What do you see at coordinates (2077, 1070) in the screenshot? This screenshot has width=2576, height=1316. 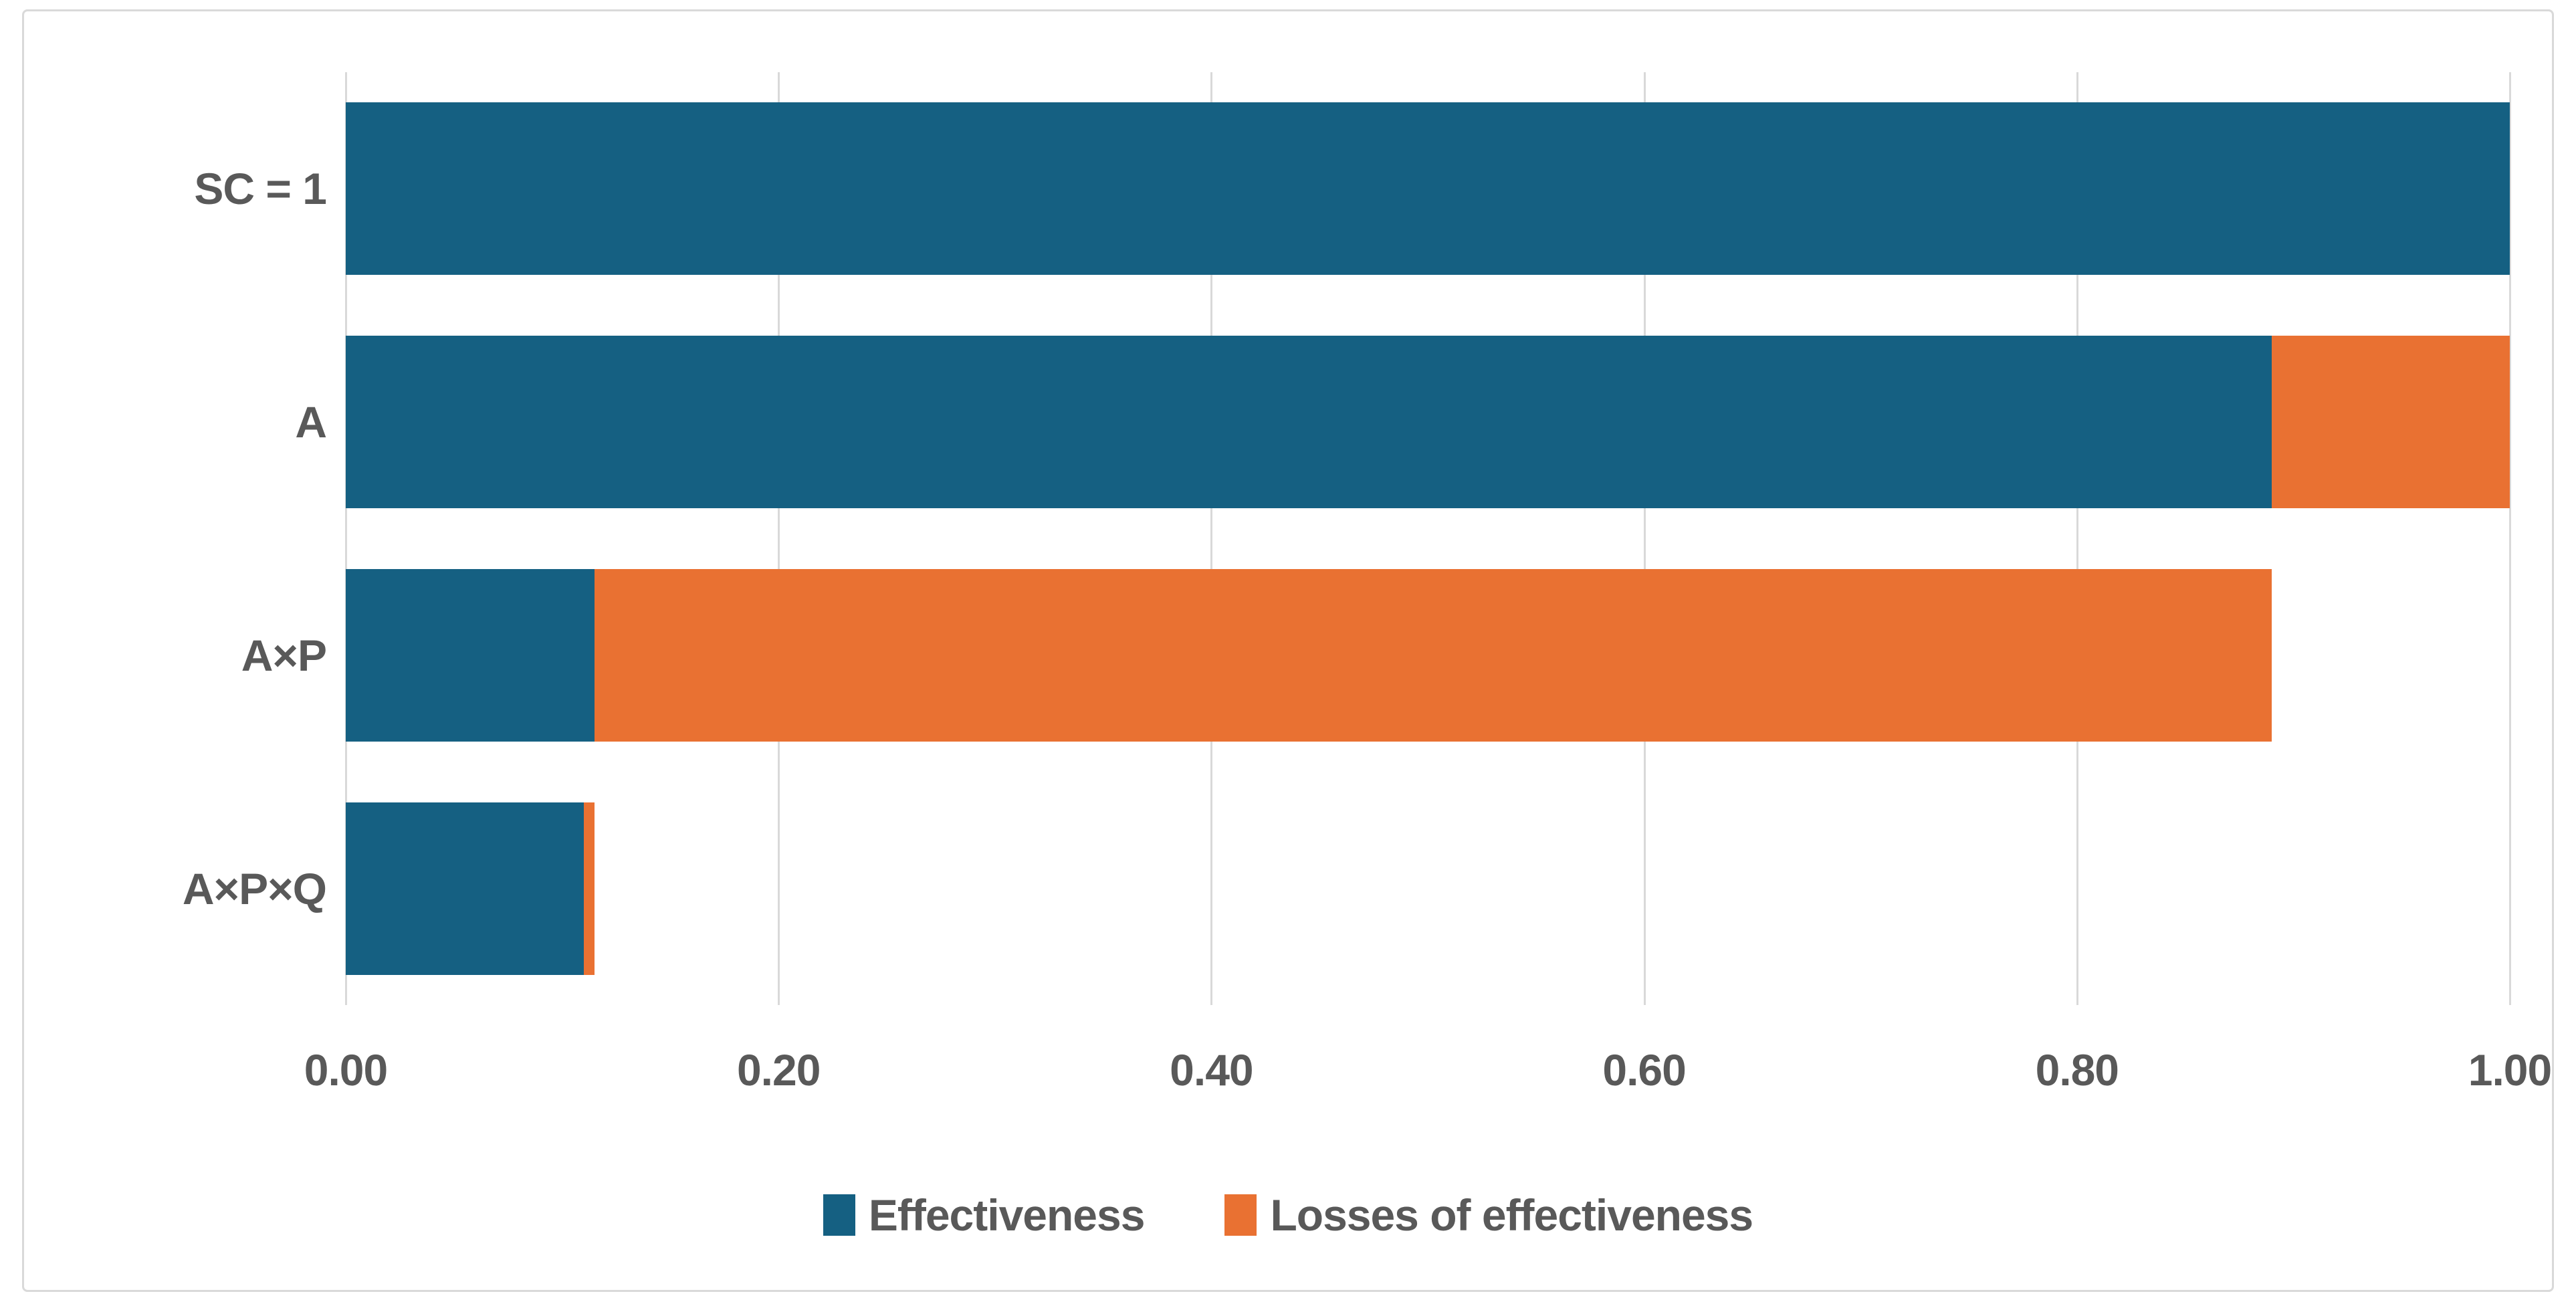 I see `x-tick-label: 0.80` at bounding box center [2077, 1070].